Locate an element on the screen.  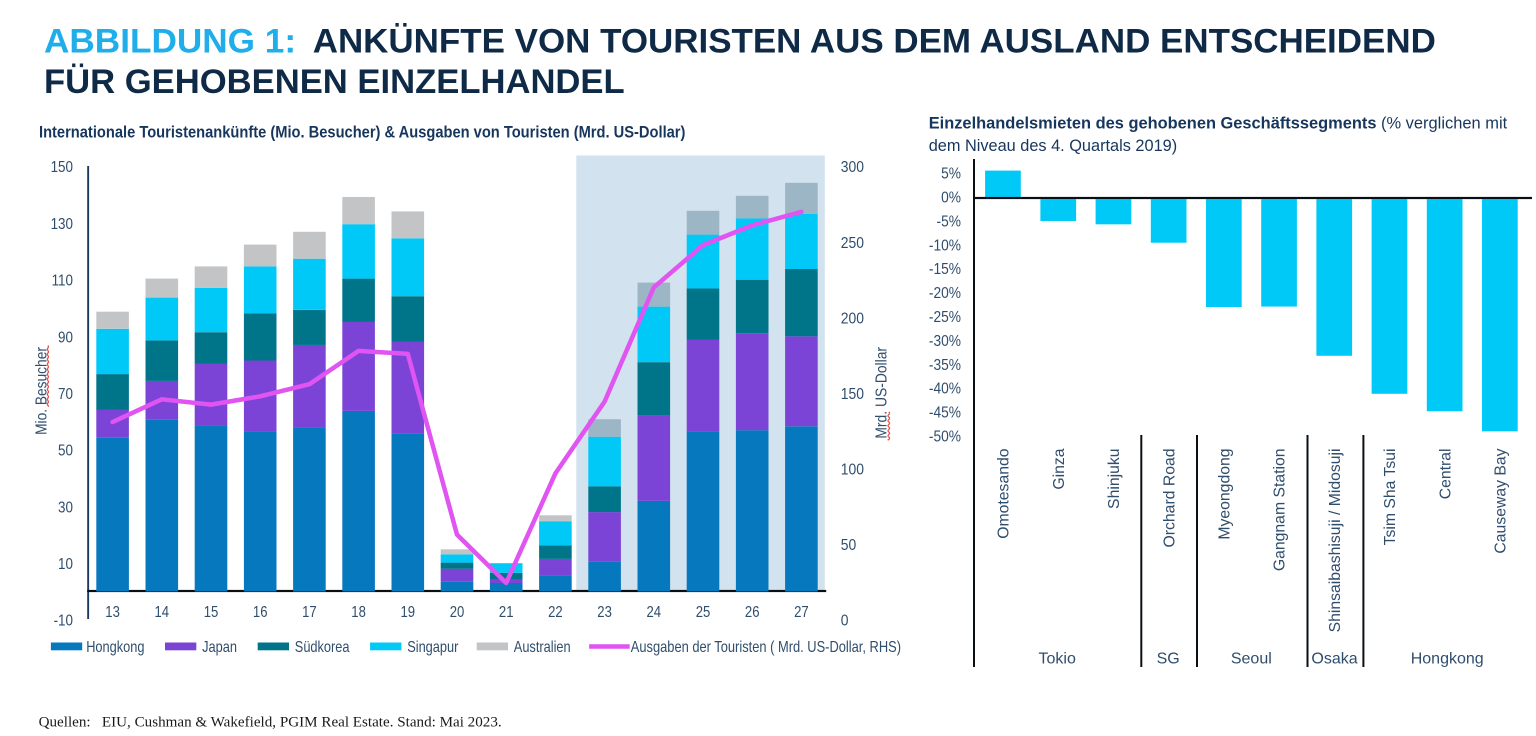
svg-text: 300 is located at coordinates (852, 167).